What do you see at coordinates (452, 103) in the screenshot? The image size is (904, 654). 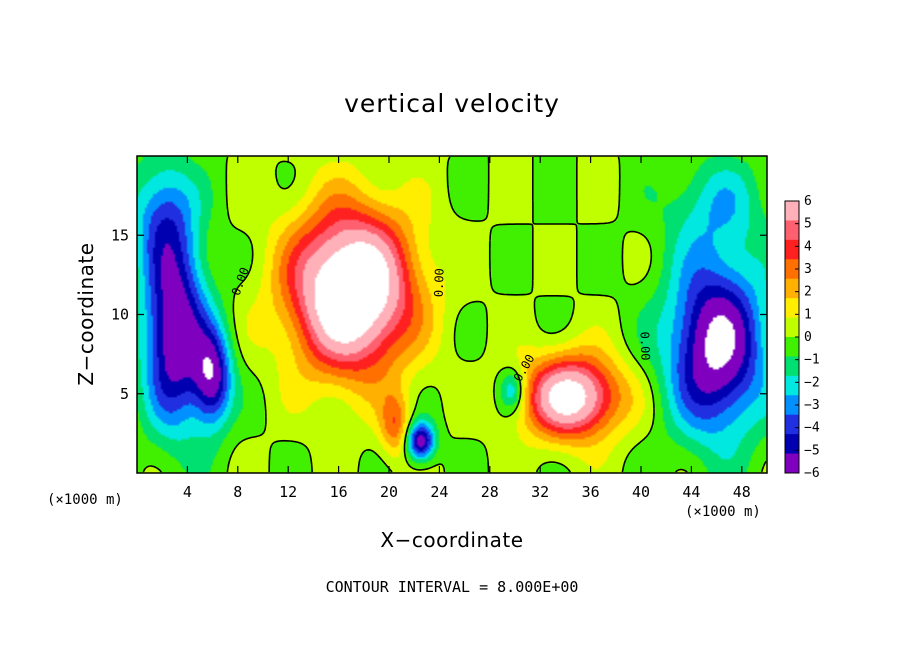 I see `chart-title: vertical velocity` at bounding box center [452, 103].